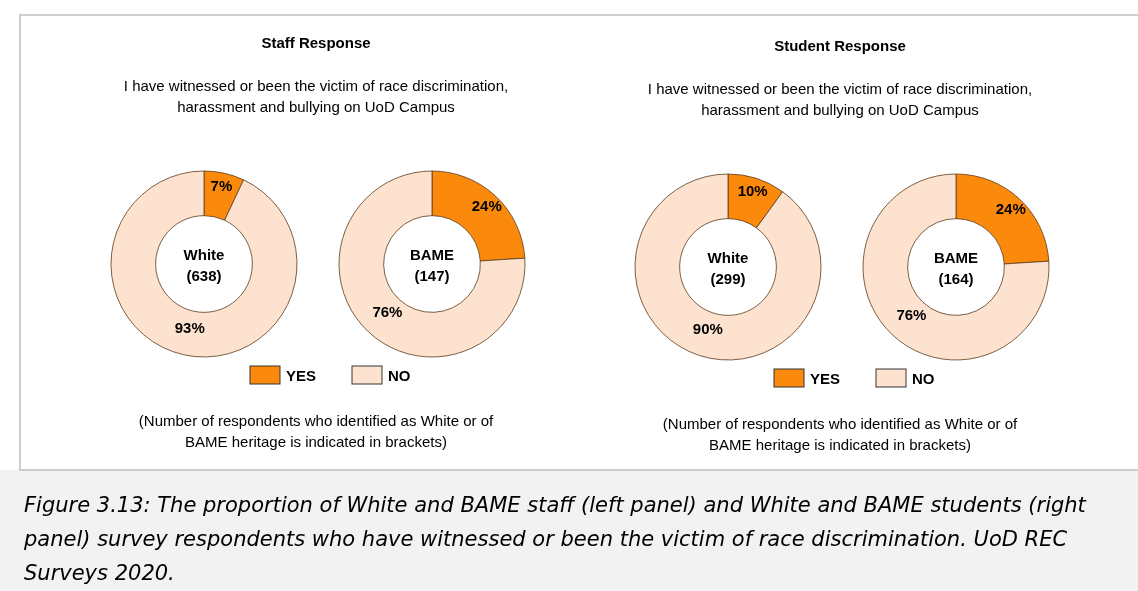  What do you see at coordinates (189, 328) in the screenshot?
I see `data-label: 93%` at bounding box center [189, 328].